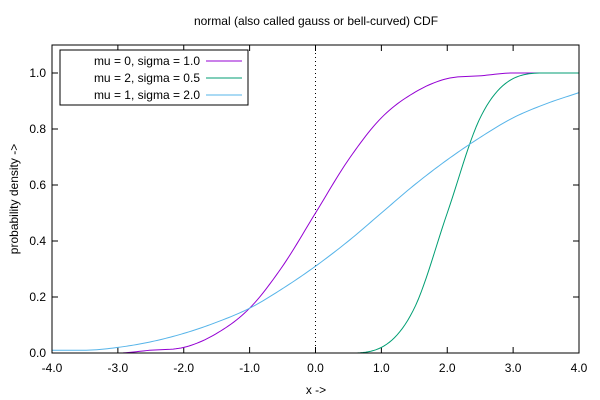  Describe the element at coordinates (147, 95) in the screenshot. I see `legend-entry-label: mu = 1, sigma = 2.0` at that location.